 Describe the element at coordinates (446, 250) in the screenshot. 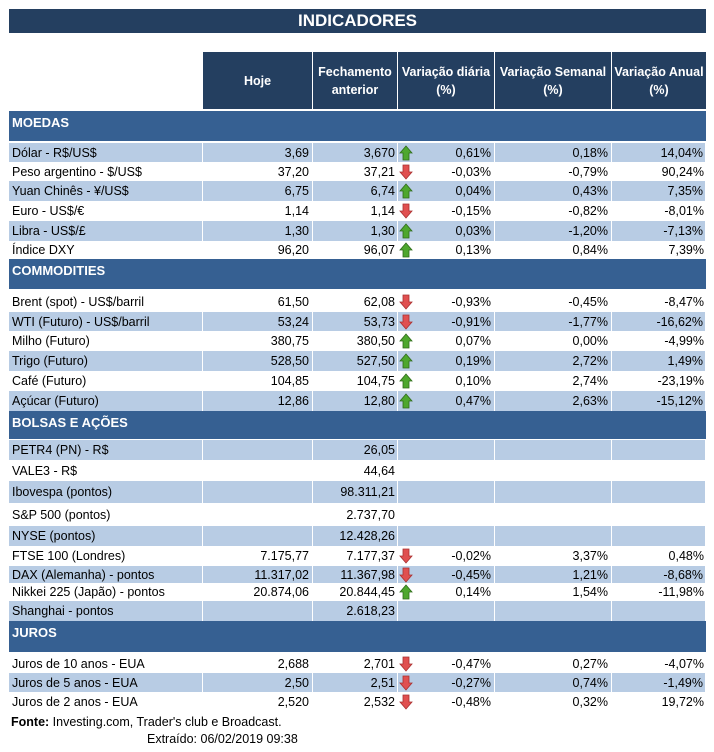

I see `daily-change: 0,13%` at that location.